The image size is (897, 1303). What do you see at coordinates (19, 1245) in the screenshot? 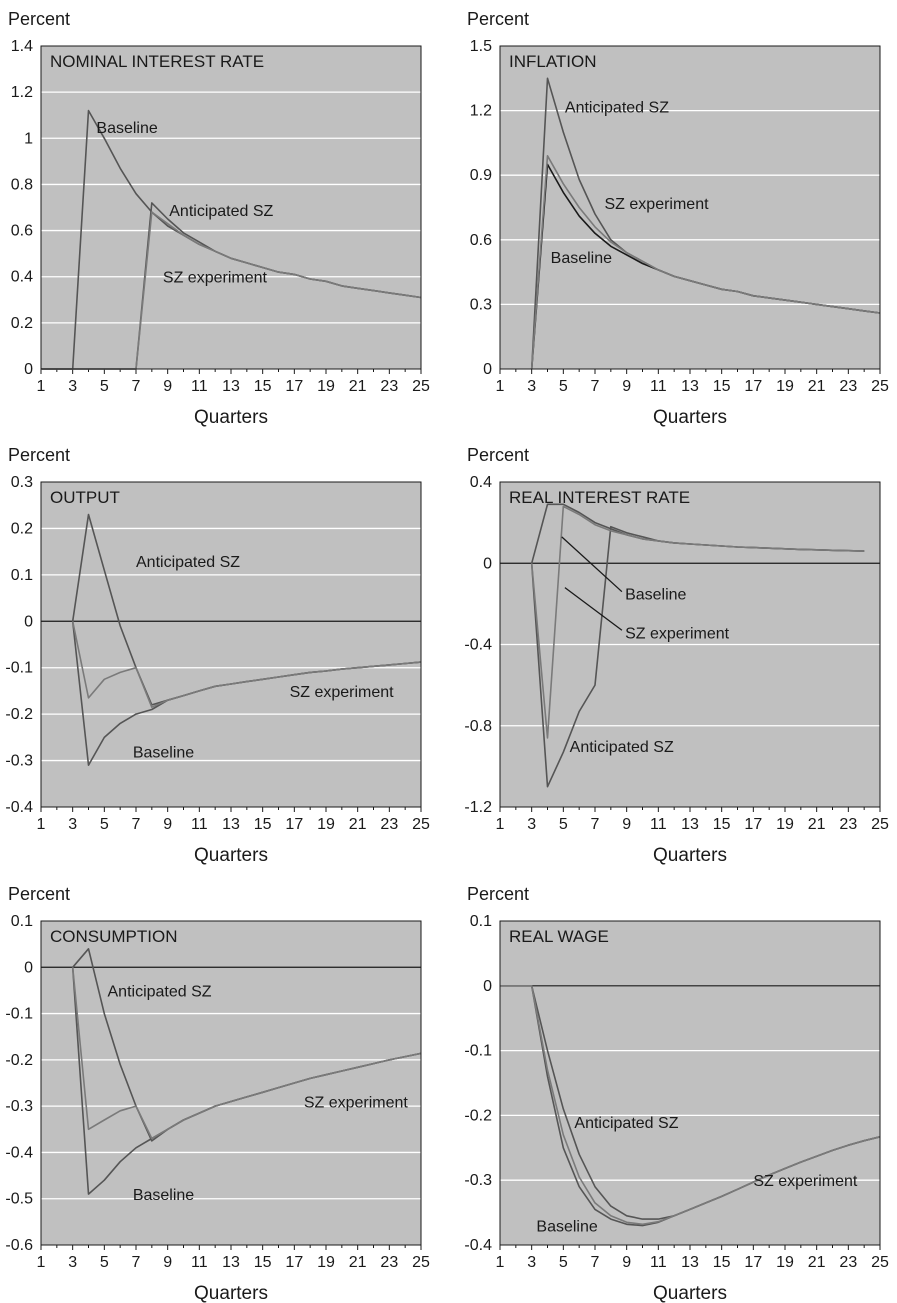
I see `y-tick-label: -0.6` at bounding box center [19, 1245].